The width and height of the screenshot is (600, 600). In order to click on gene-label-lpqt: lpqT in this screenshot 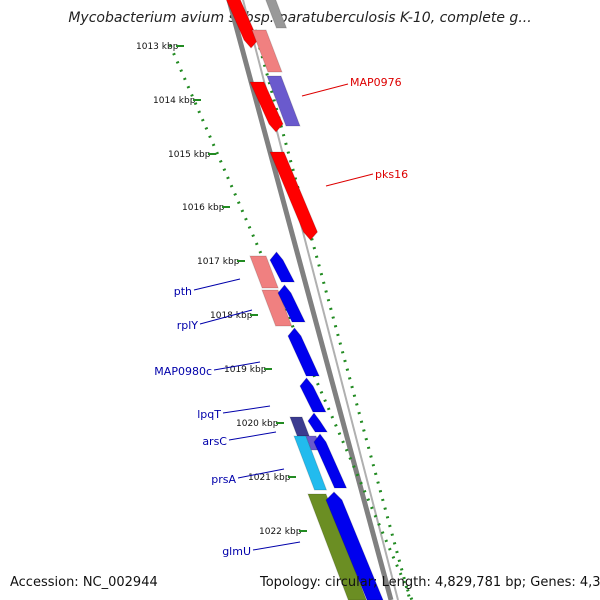, I will do `click(209, 414)`.